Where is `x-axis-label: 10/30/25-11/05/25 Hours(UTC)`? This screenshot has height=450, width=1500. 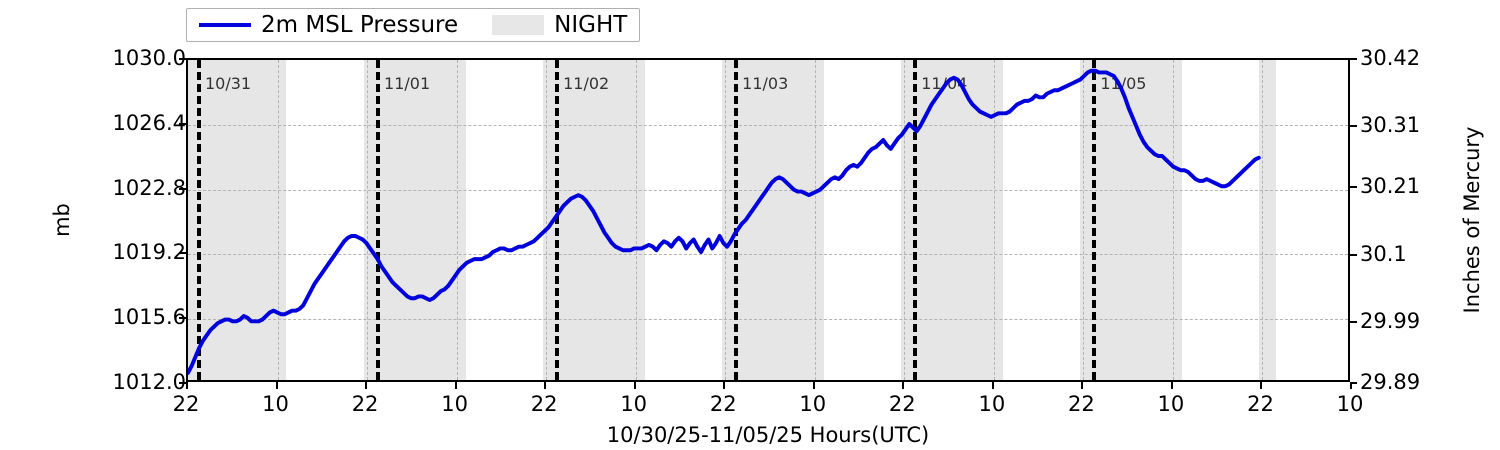 x-axis-label: 10/30/25-11/05/25 Hours(UTC) is located at coordinates (768, 435).